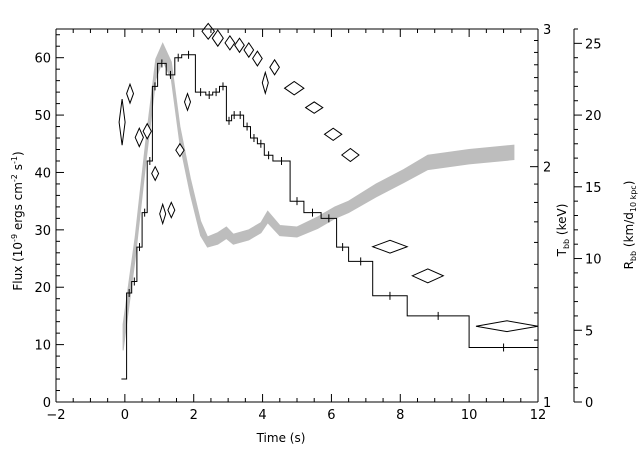  What do you see at coordinates (538, 415) in the screenshot?
I see `x-tick-label: 12` at bounding box center [538, 415].